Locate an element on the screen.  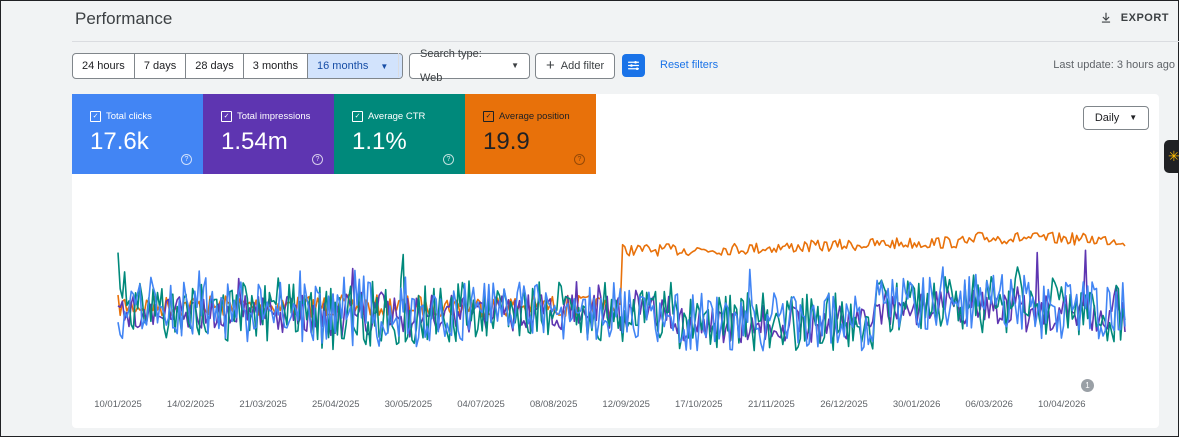
metric-value: 1.54m is located at coordinates (254, 141).